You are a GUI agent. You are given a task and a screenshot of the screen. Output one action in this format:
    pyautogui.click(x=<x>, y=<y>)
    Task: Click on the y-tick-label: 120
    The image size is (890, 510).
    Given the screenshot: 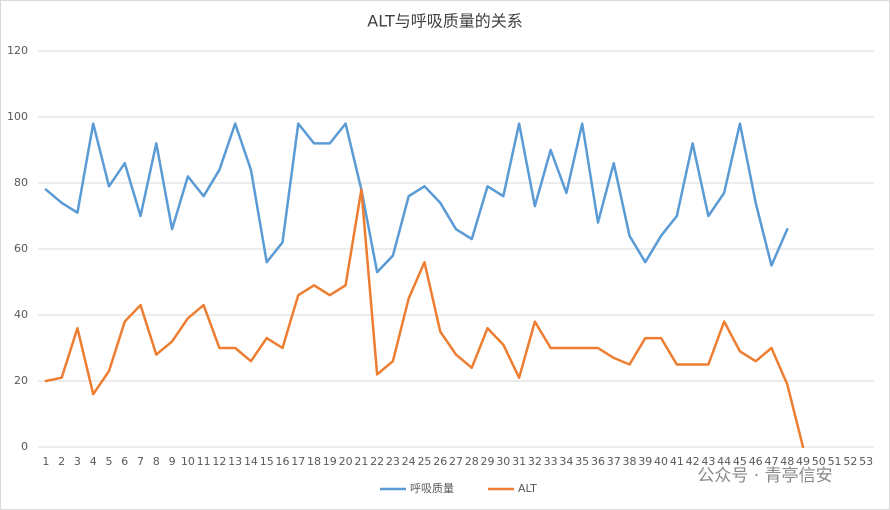 What is the action you would take?
    pyautogui.click(x=17, y=50)
    